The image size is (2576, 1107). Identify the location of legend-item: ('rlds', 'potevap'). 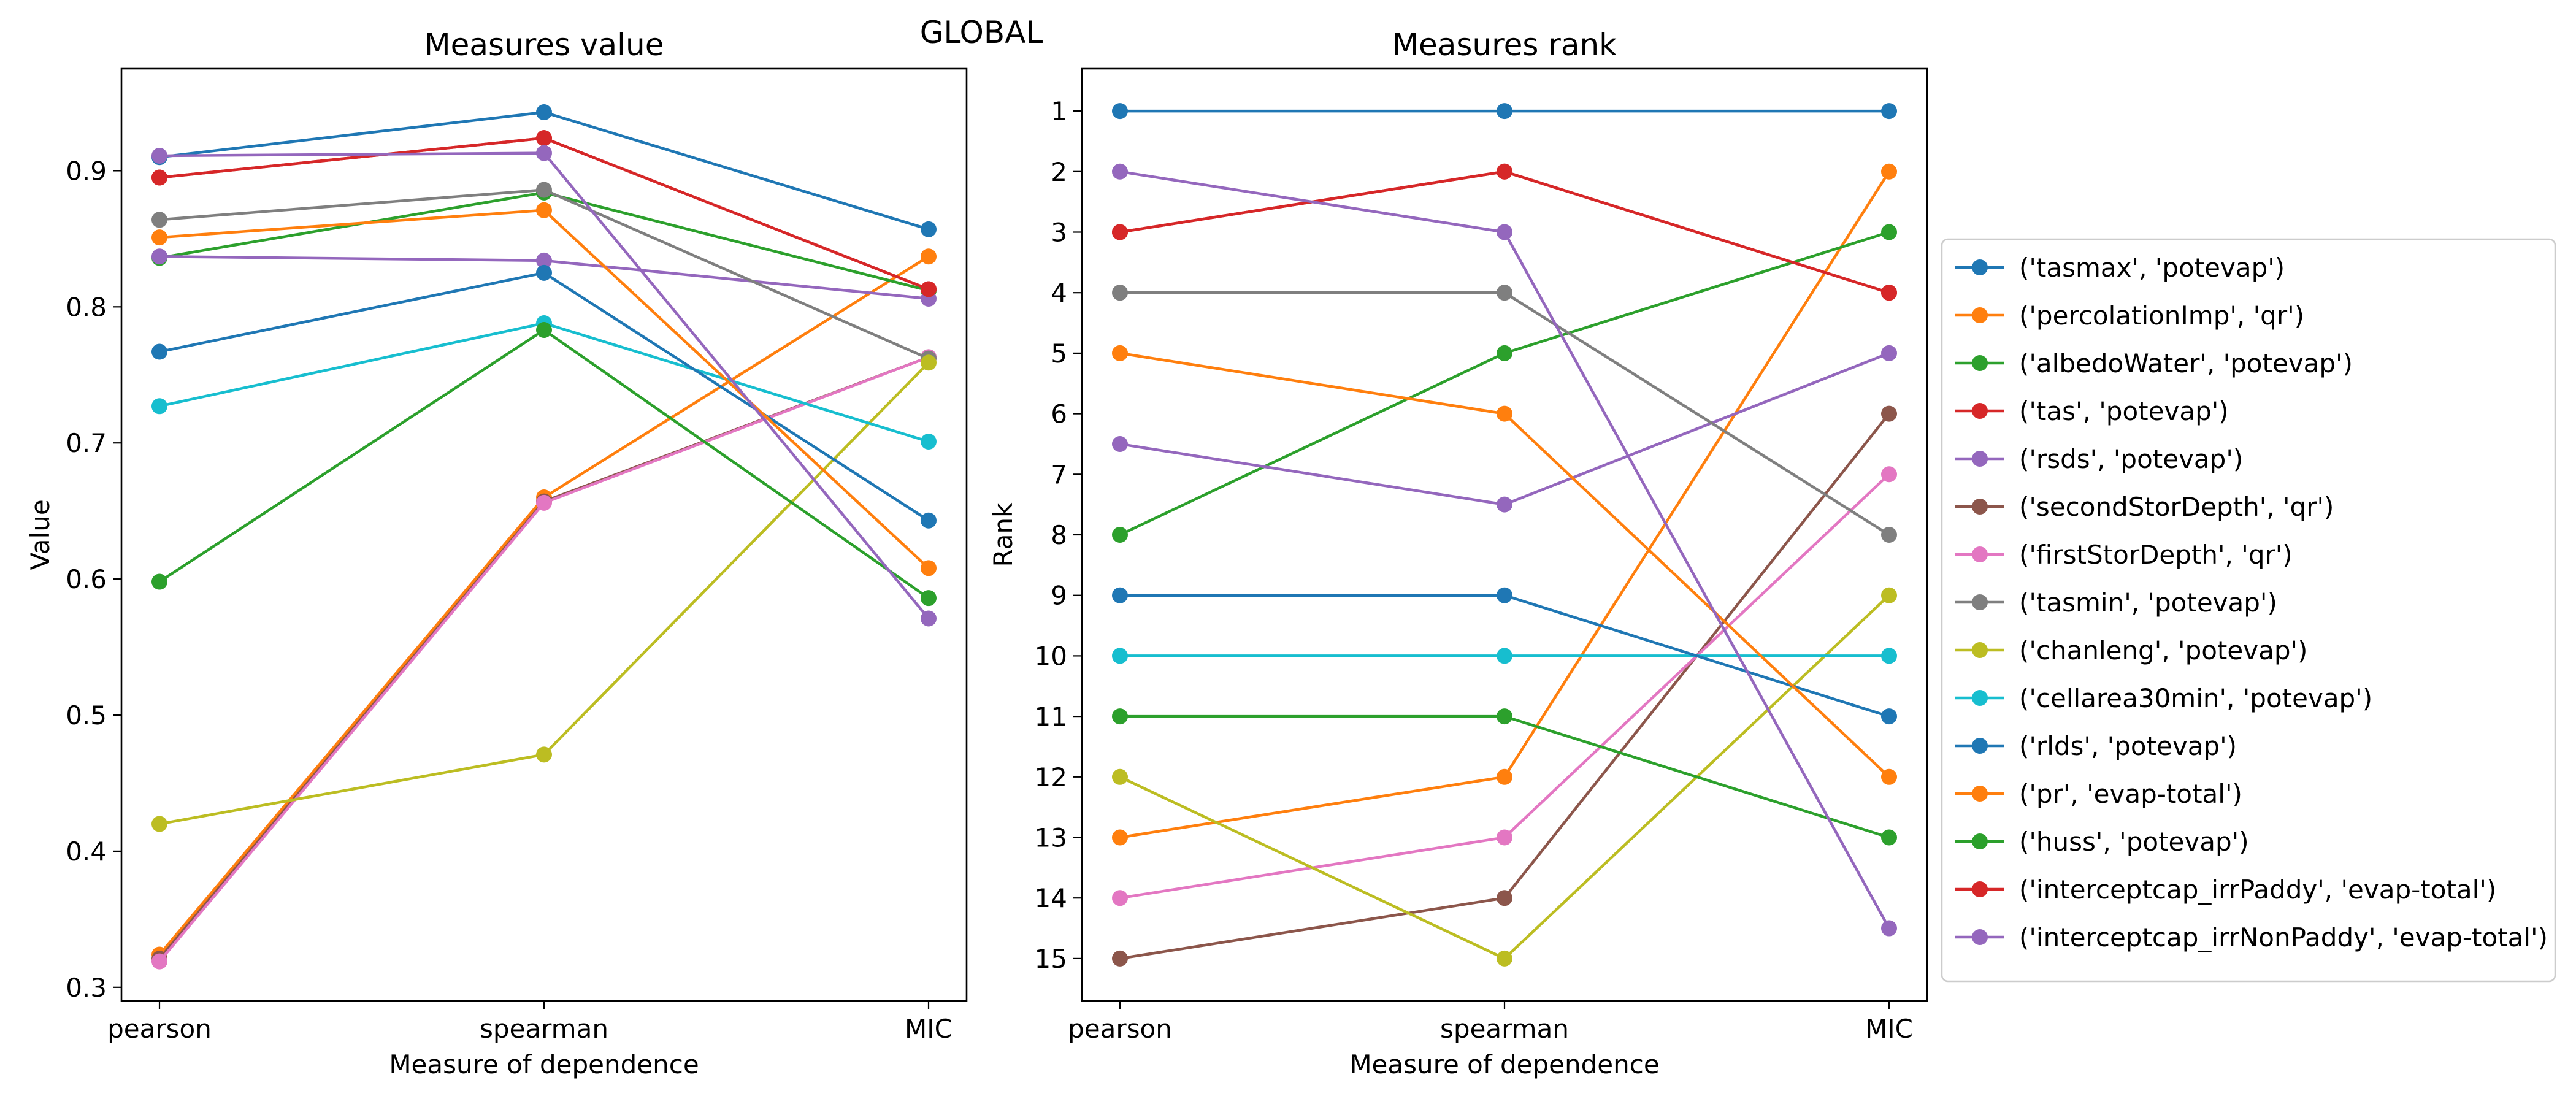
(2096, 746).